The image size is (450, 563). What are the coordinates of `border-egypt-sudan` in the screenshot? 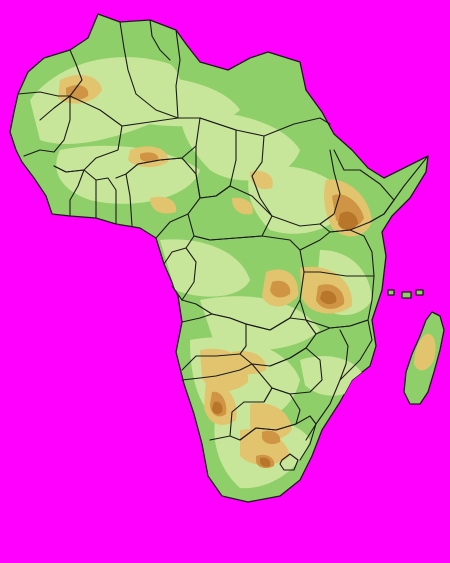 It's located at (297, 127).